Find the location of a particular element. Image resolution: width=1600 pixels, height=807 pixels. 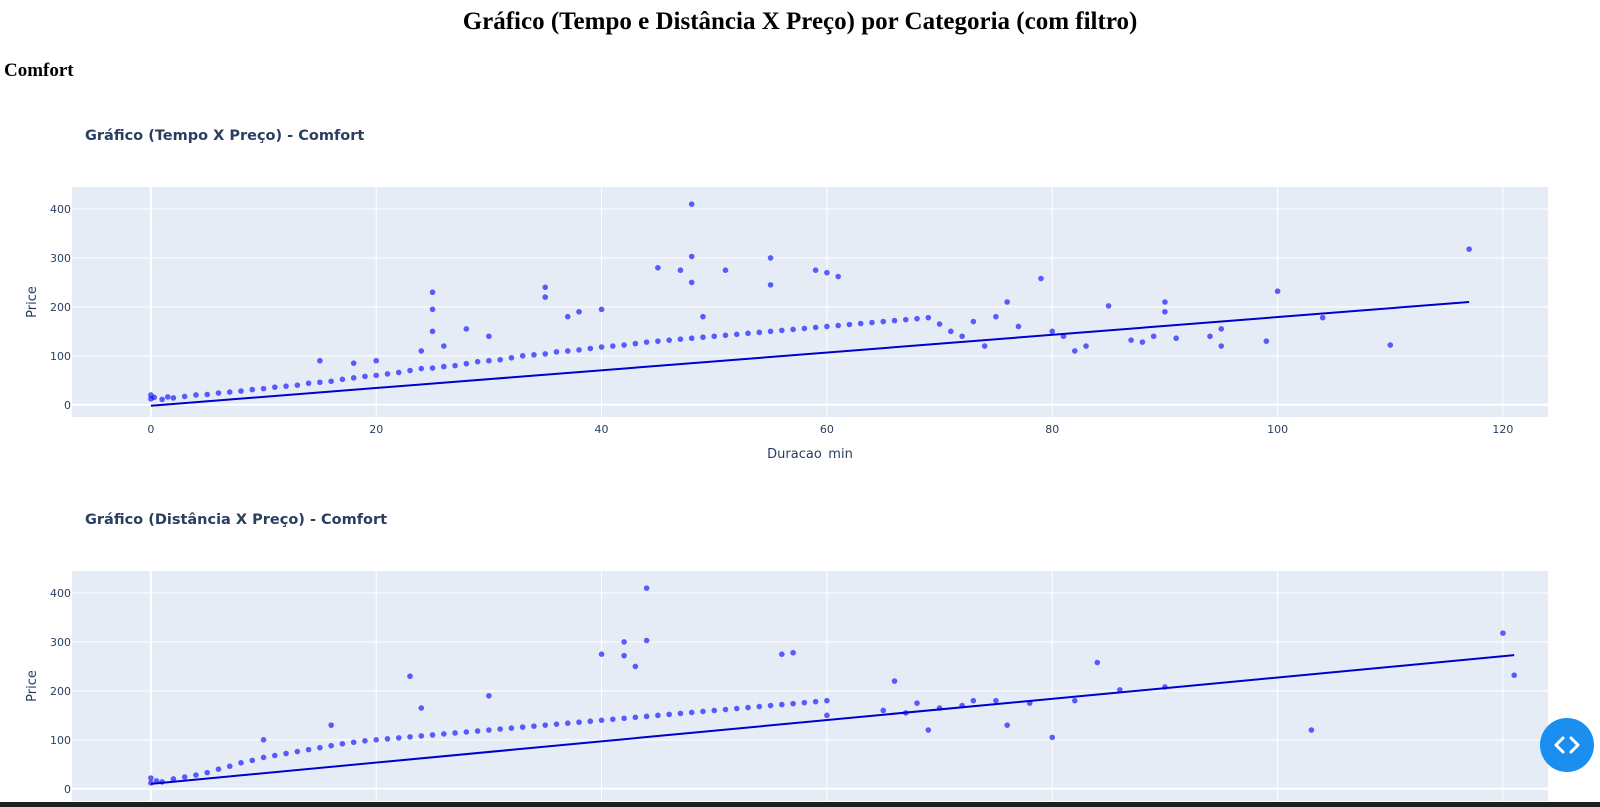

x-tick-label: 120 is located at coordinates (1502, 429).